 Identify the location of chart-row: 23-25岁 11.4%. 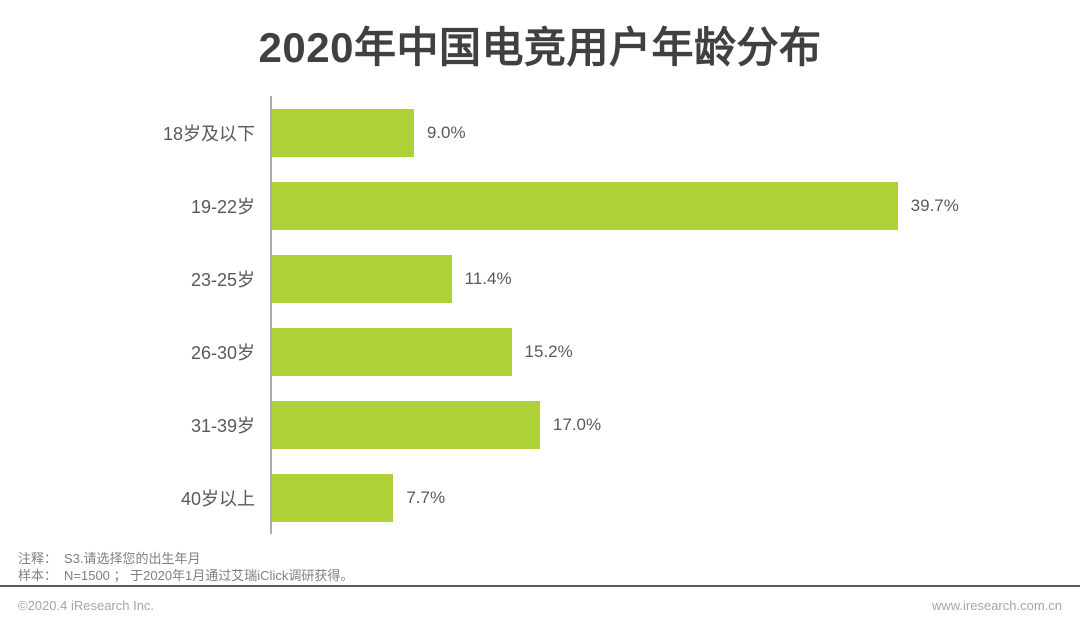
(540, 278).